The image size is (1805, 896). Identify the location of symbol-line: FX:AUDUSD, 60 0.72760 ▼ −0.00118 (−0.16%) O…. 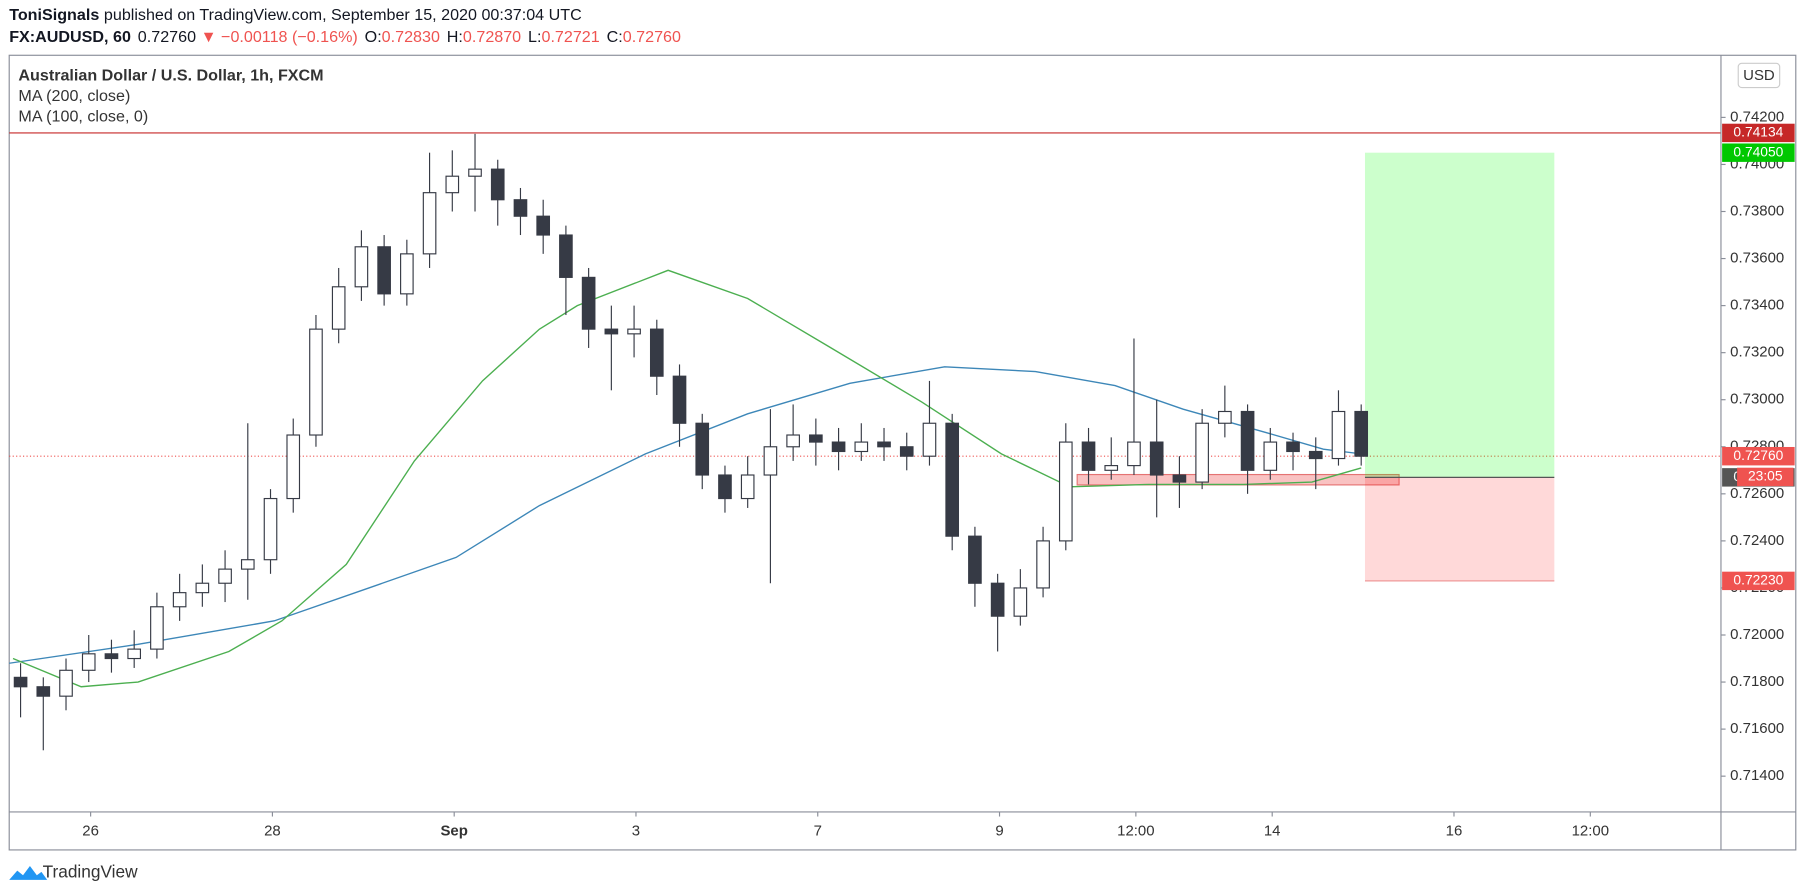
(345, 37).